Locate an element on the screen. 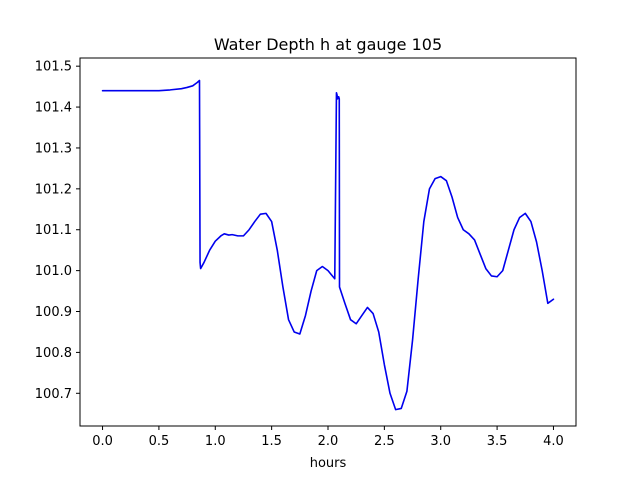  x-axis-label: hours is located at coordinates (328, 463).